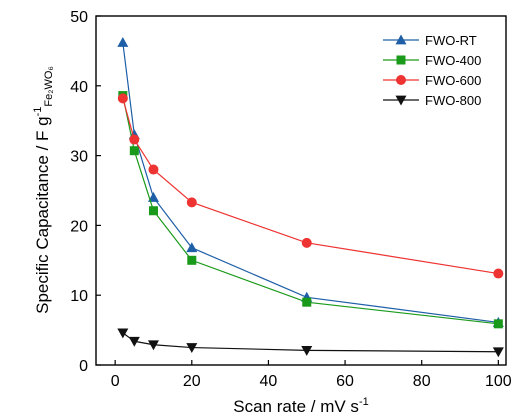  Describe the element at coordinates (79, 296) in the screenshot. I see `y-tick-label: 10` at that location.